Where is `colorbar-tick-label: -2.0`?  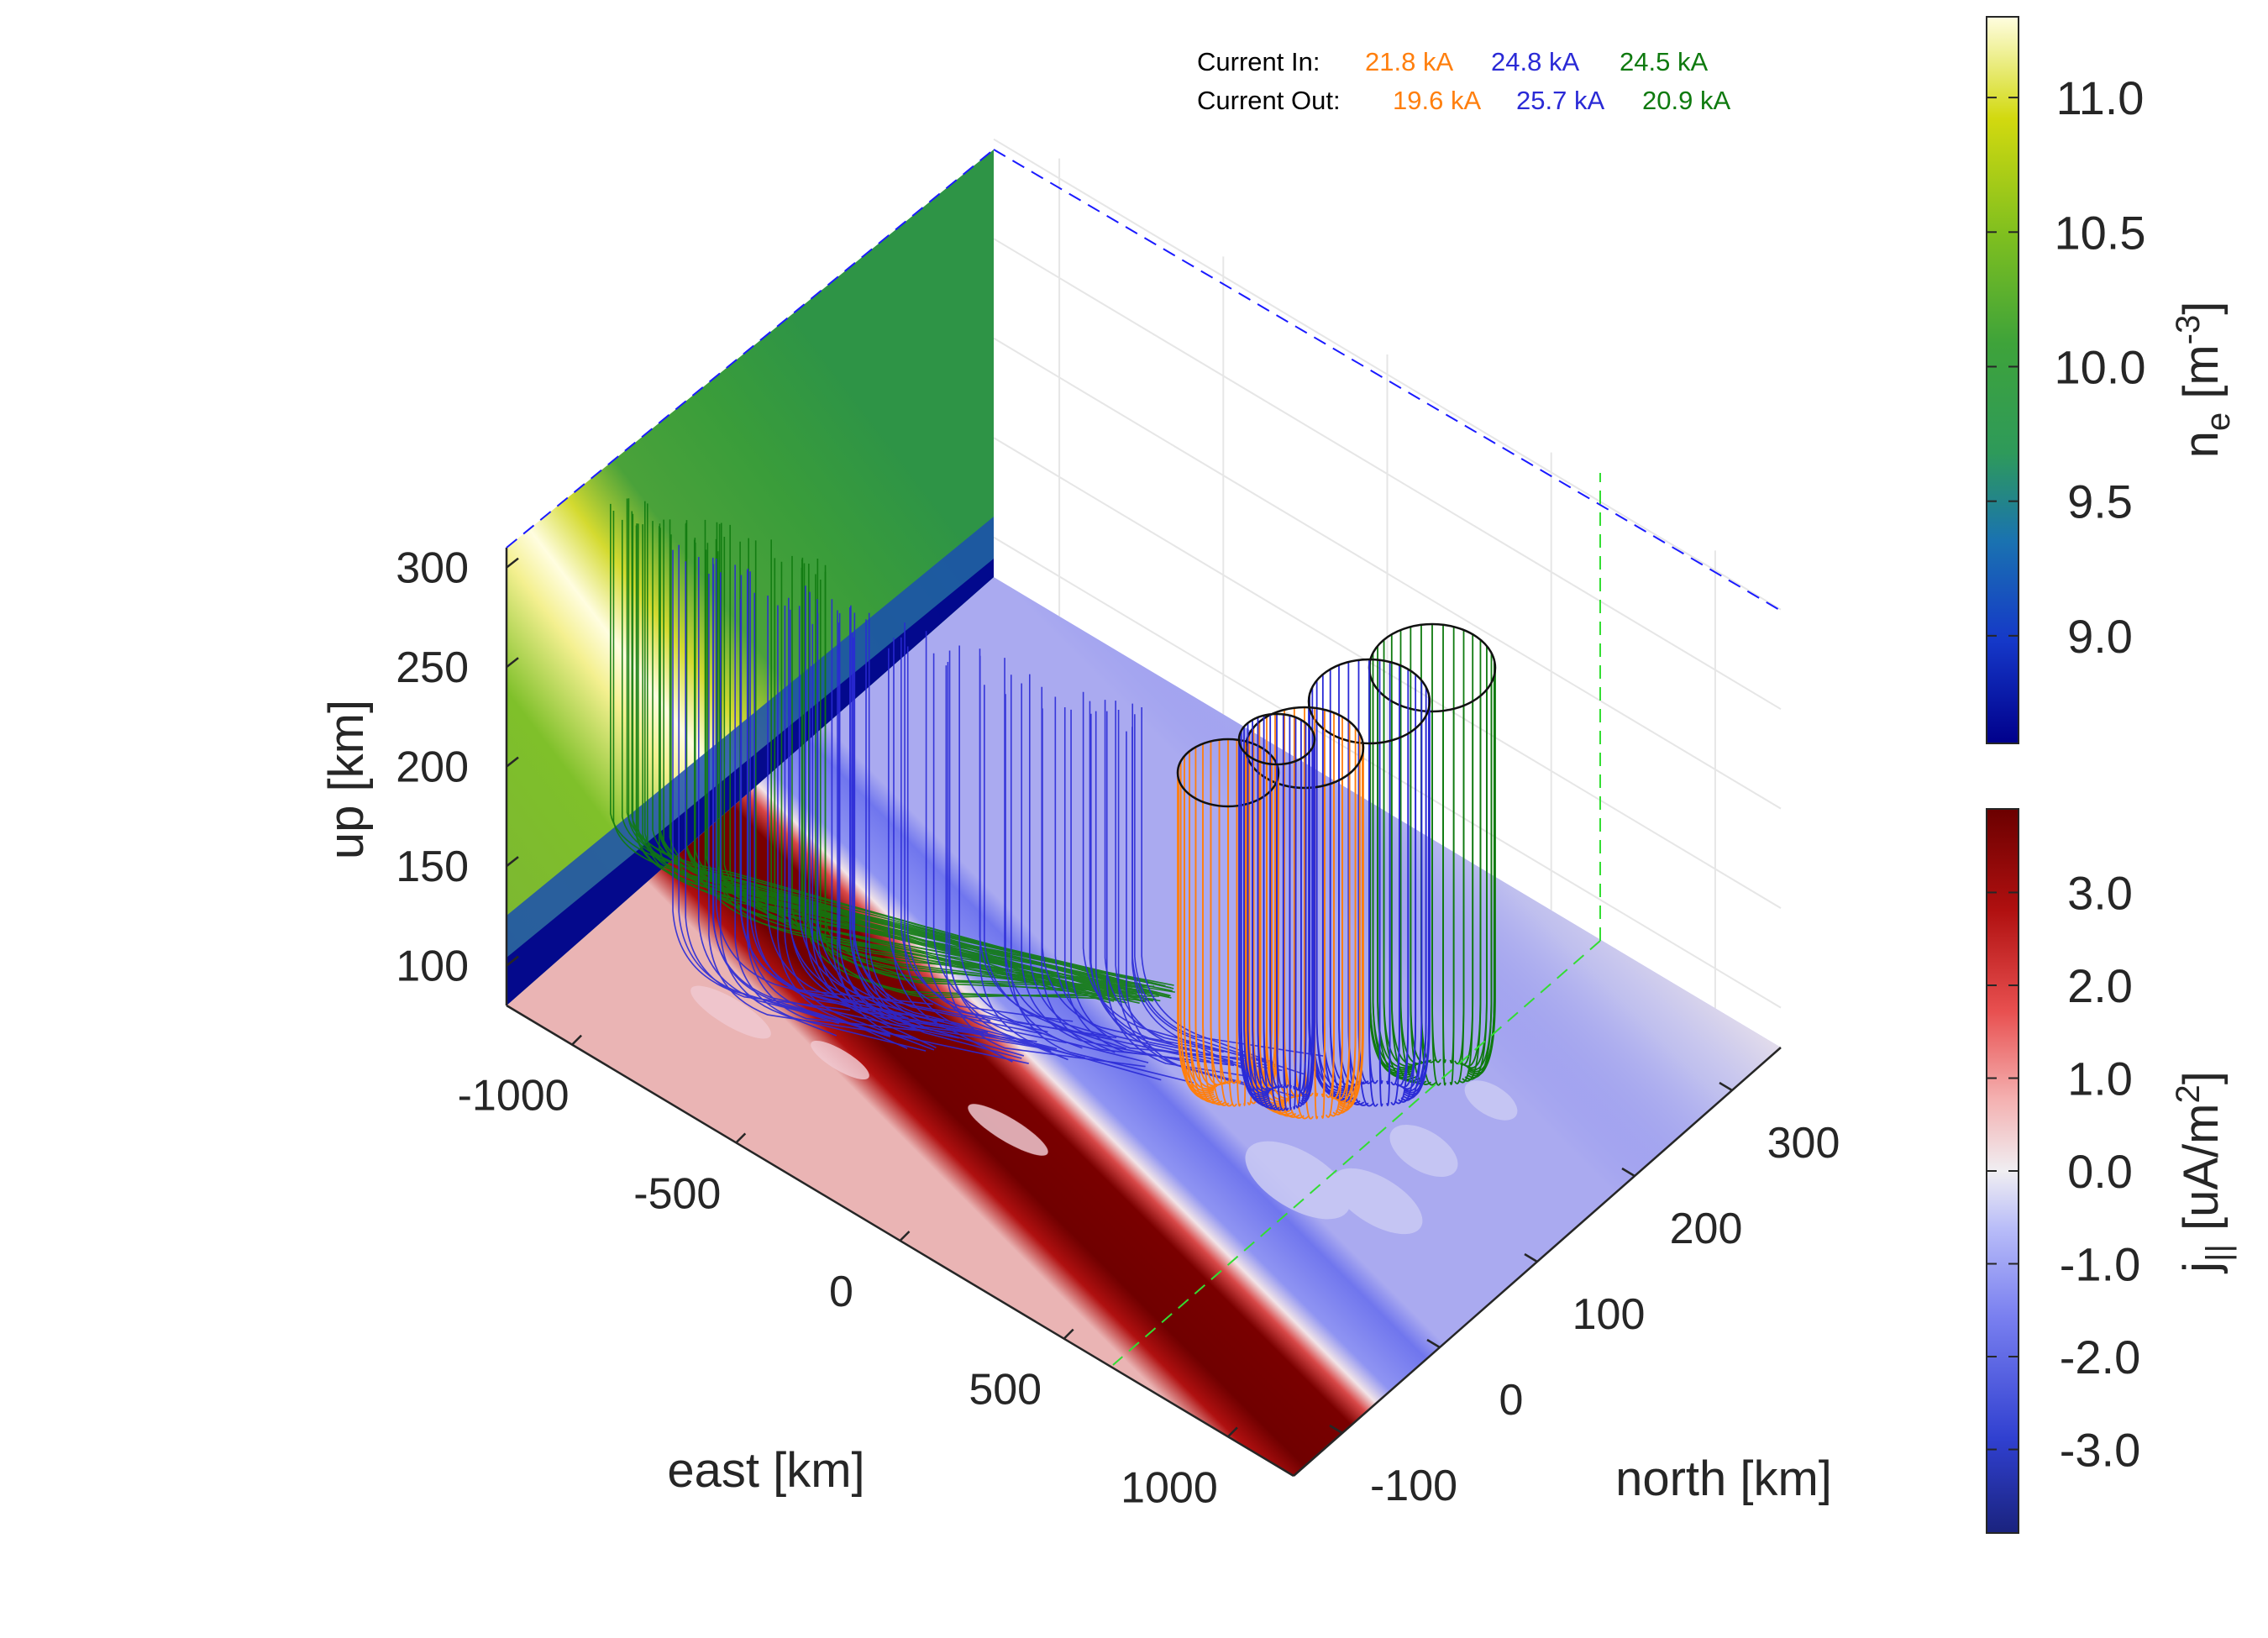 colorbar-tick-label: -2.0 is located at coordinates (2100, 1357).